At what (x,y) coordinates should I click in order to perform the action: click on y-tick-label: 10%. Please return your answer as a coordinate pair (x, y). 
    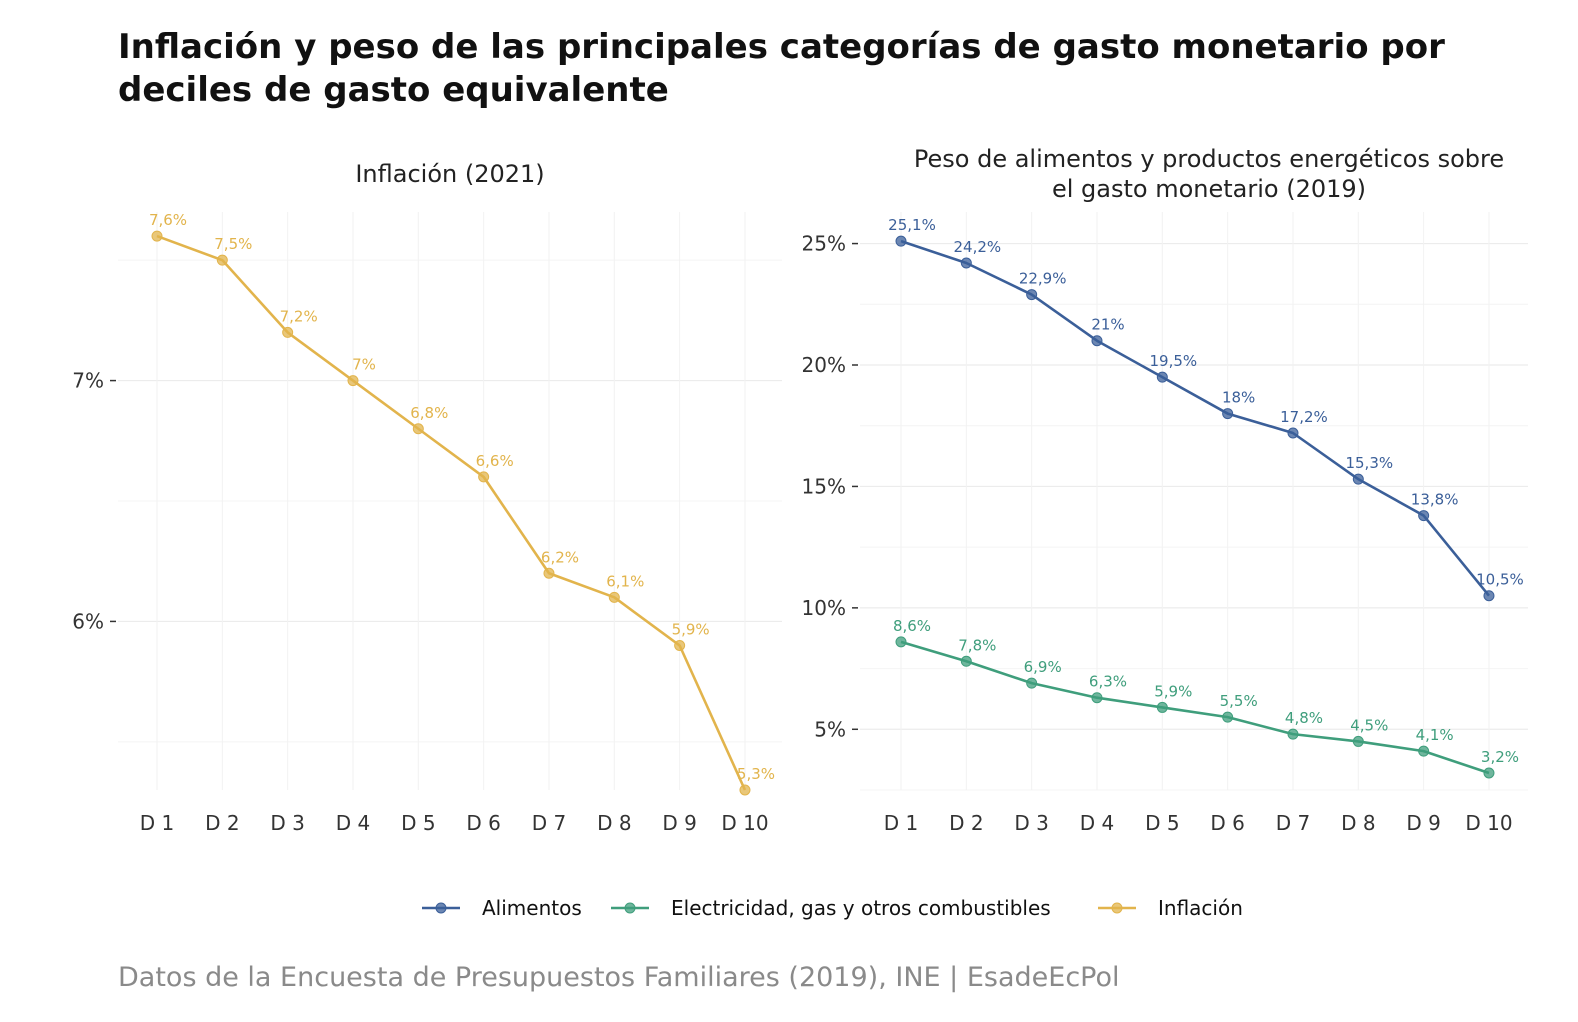
    Looking at the image, I should click on (824, 608).